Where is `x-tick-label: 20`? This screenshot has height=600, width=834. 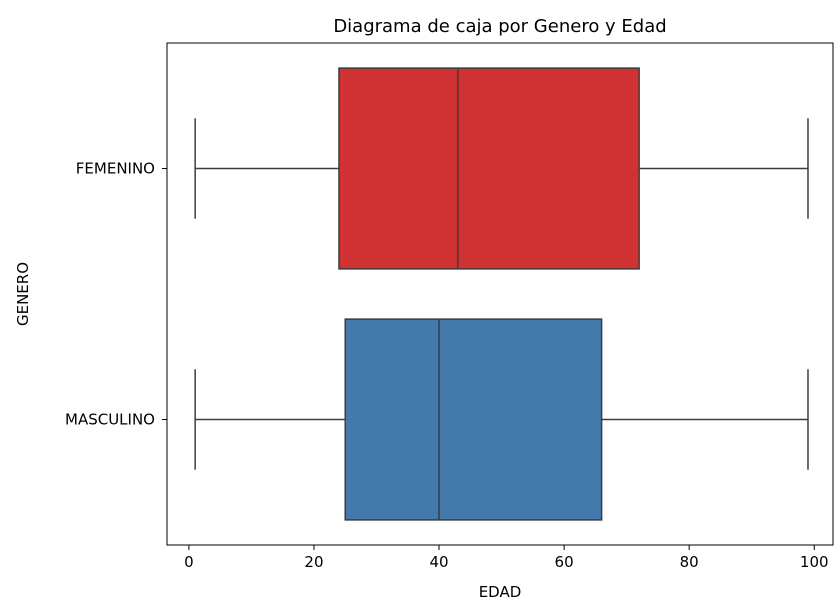 x-tick-label: 20 is located at coordinates (313, 562).